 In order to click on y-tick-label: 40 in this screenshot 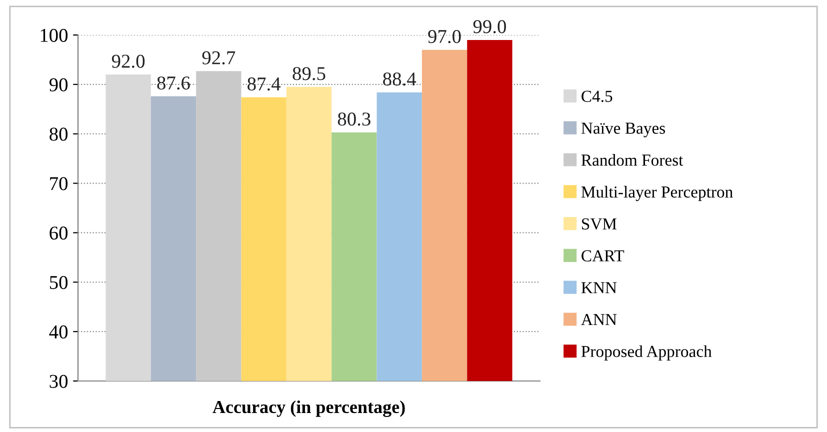, I will do `click(58, 332)`.